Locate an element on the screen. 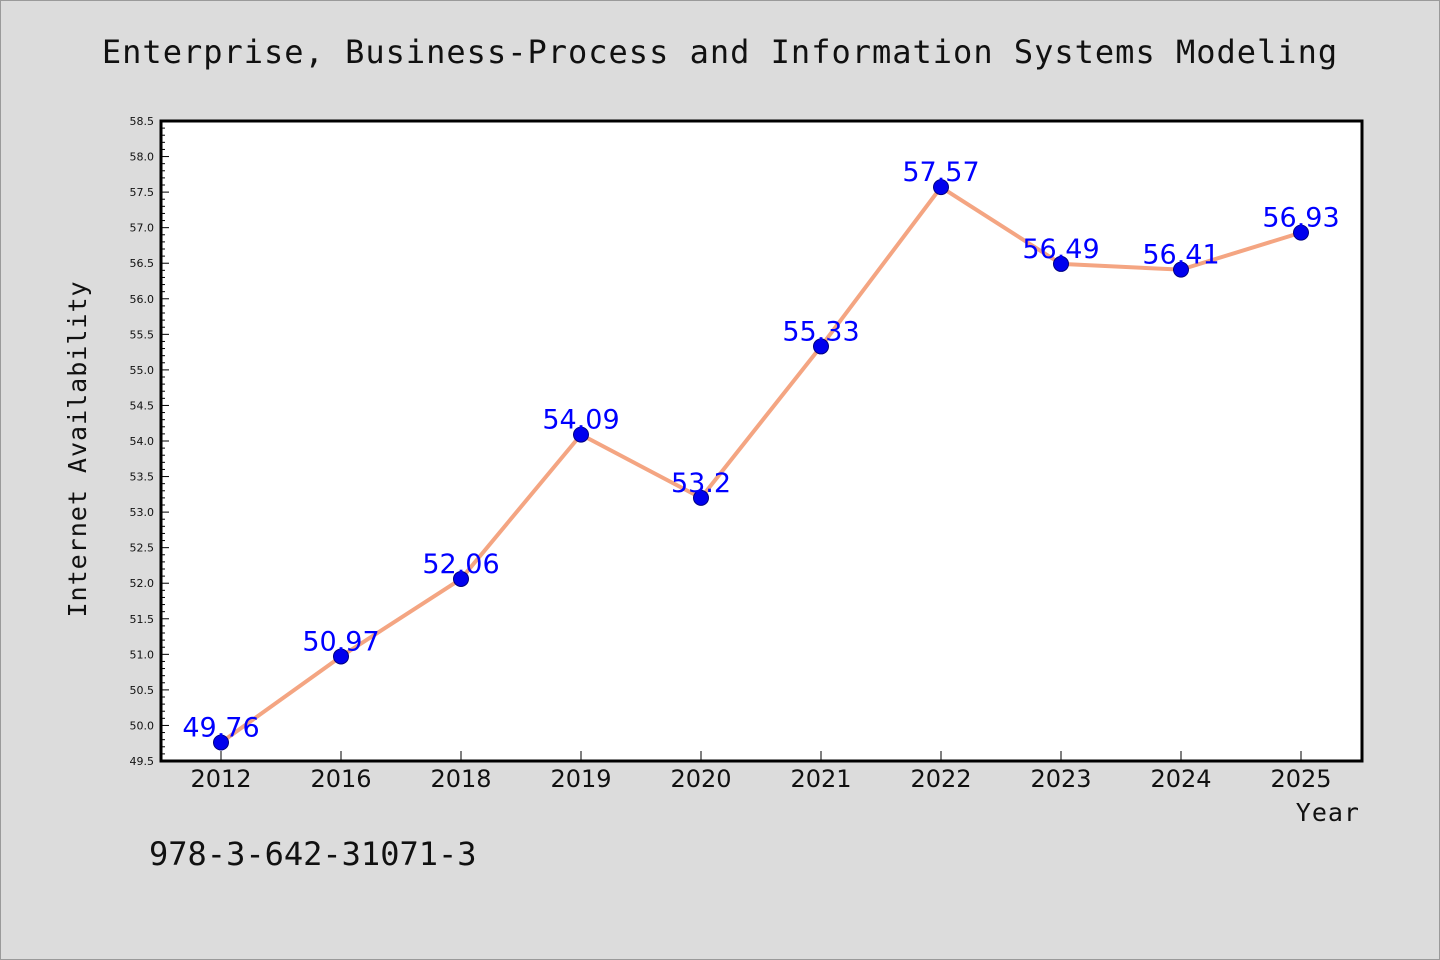  data-label: 56.93 is located at coordinates (1300, 218).